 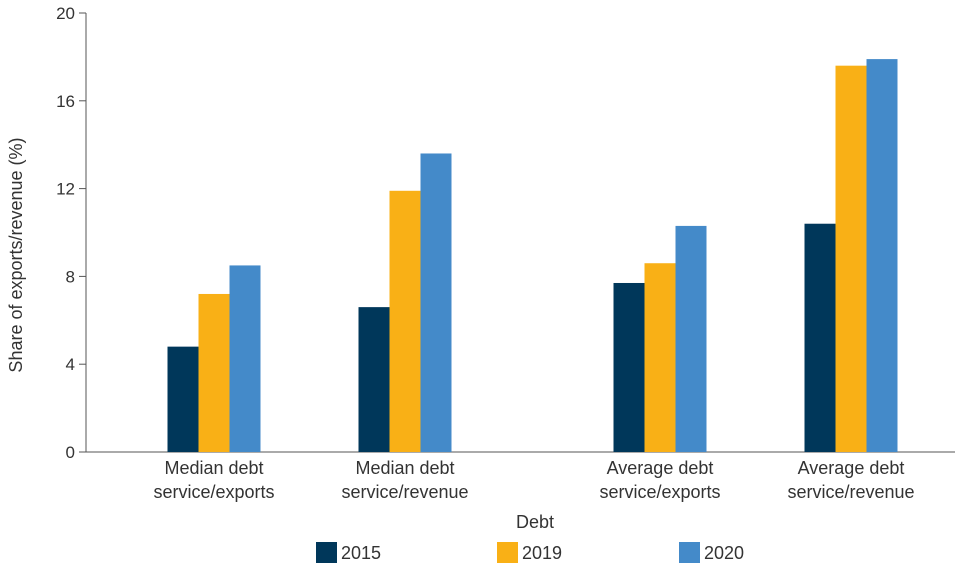 What do you see at coordinates (70, 276) in the screenshot?
I see `y-tick-label: 8` at bounding box center [70, 276].